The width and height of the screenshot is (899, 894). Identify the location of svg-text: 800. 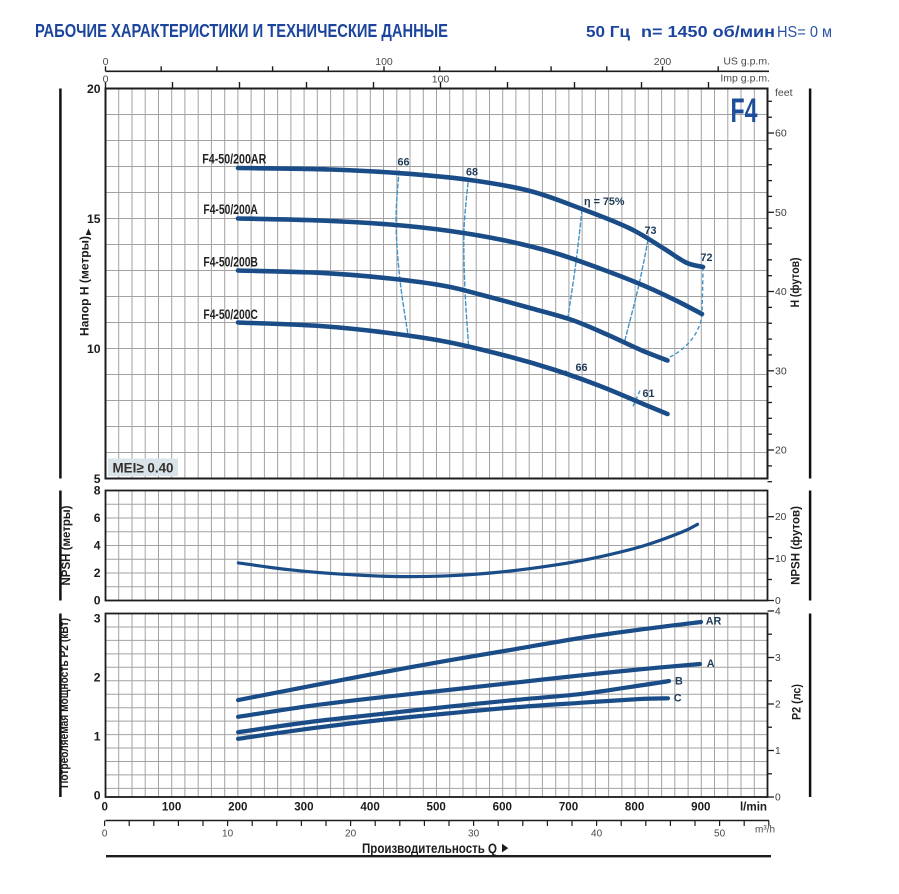
(634, 807).